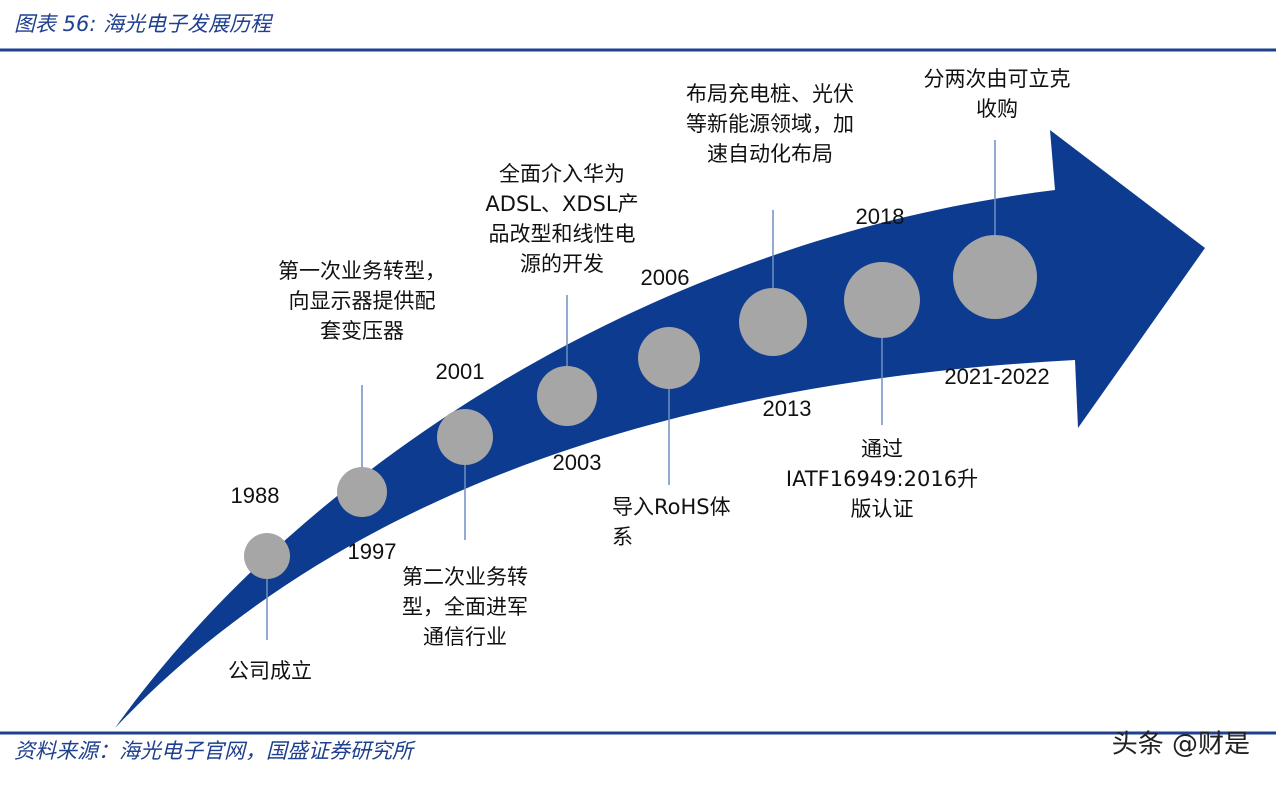  I want to click on milestone-year: 2013, so click(787, 408).